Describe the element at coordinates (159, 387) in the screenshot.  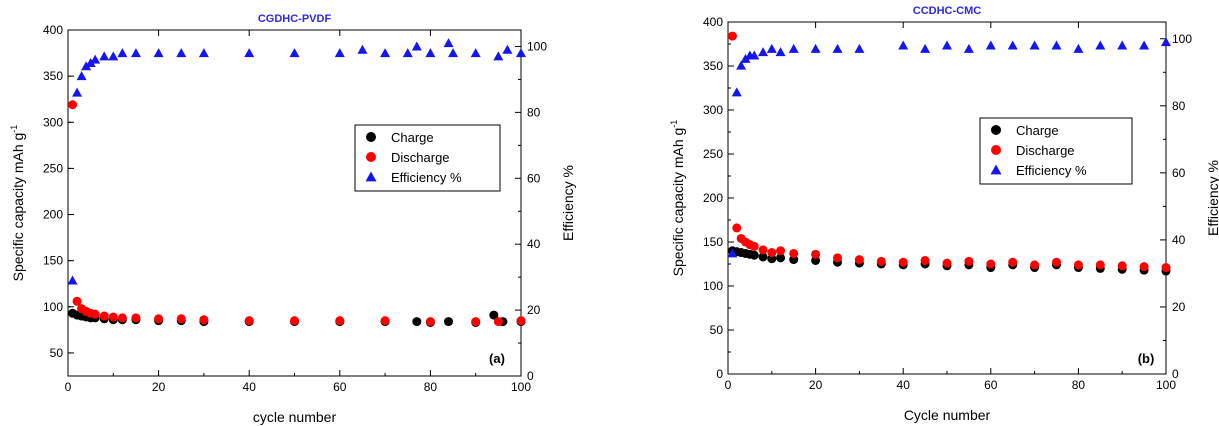
I see `x-tick-label: 20` at that location.